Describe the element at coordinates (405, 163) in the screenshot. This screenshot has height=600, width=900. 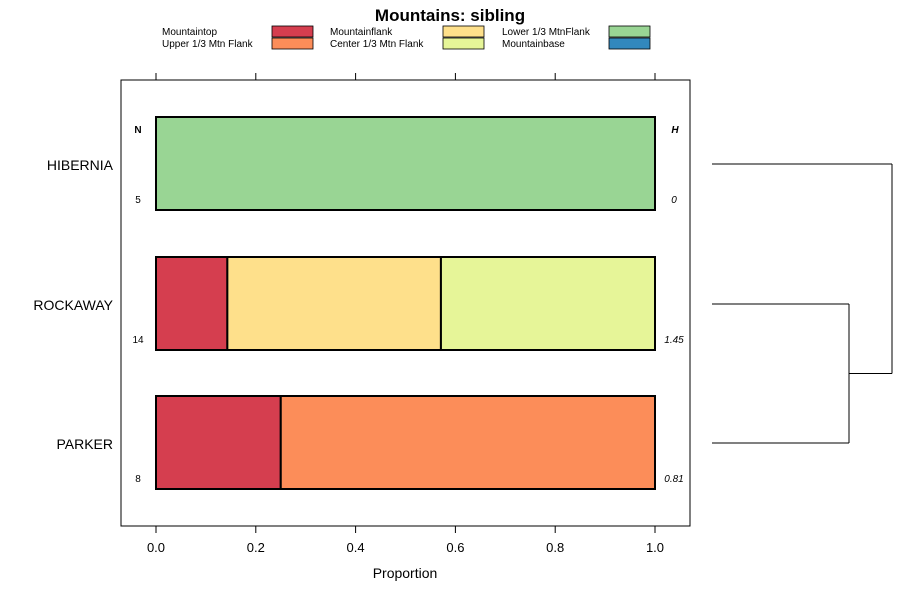
I see `bar-segment-hibernia-lower-1-3-mtnflank` at that location.